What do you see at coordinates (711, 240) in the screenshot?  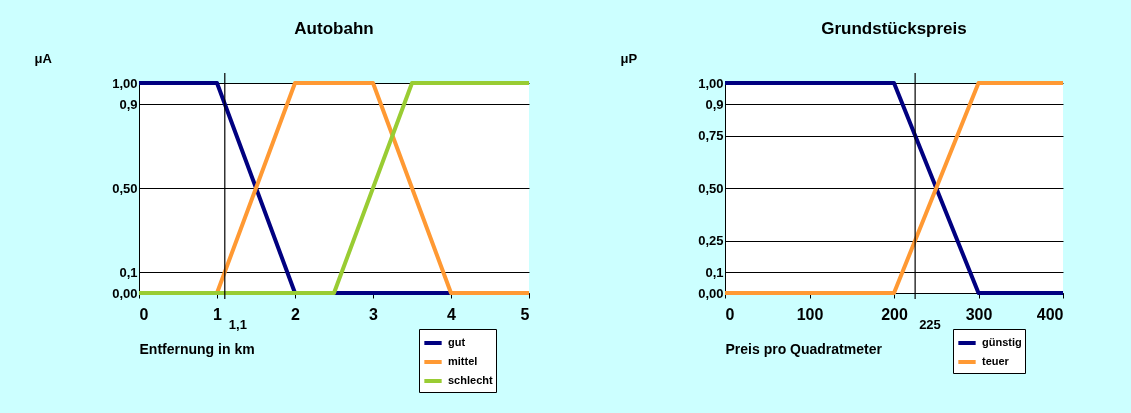 I see `y-tick-label: 0,25` at bounding box center [711, 240].